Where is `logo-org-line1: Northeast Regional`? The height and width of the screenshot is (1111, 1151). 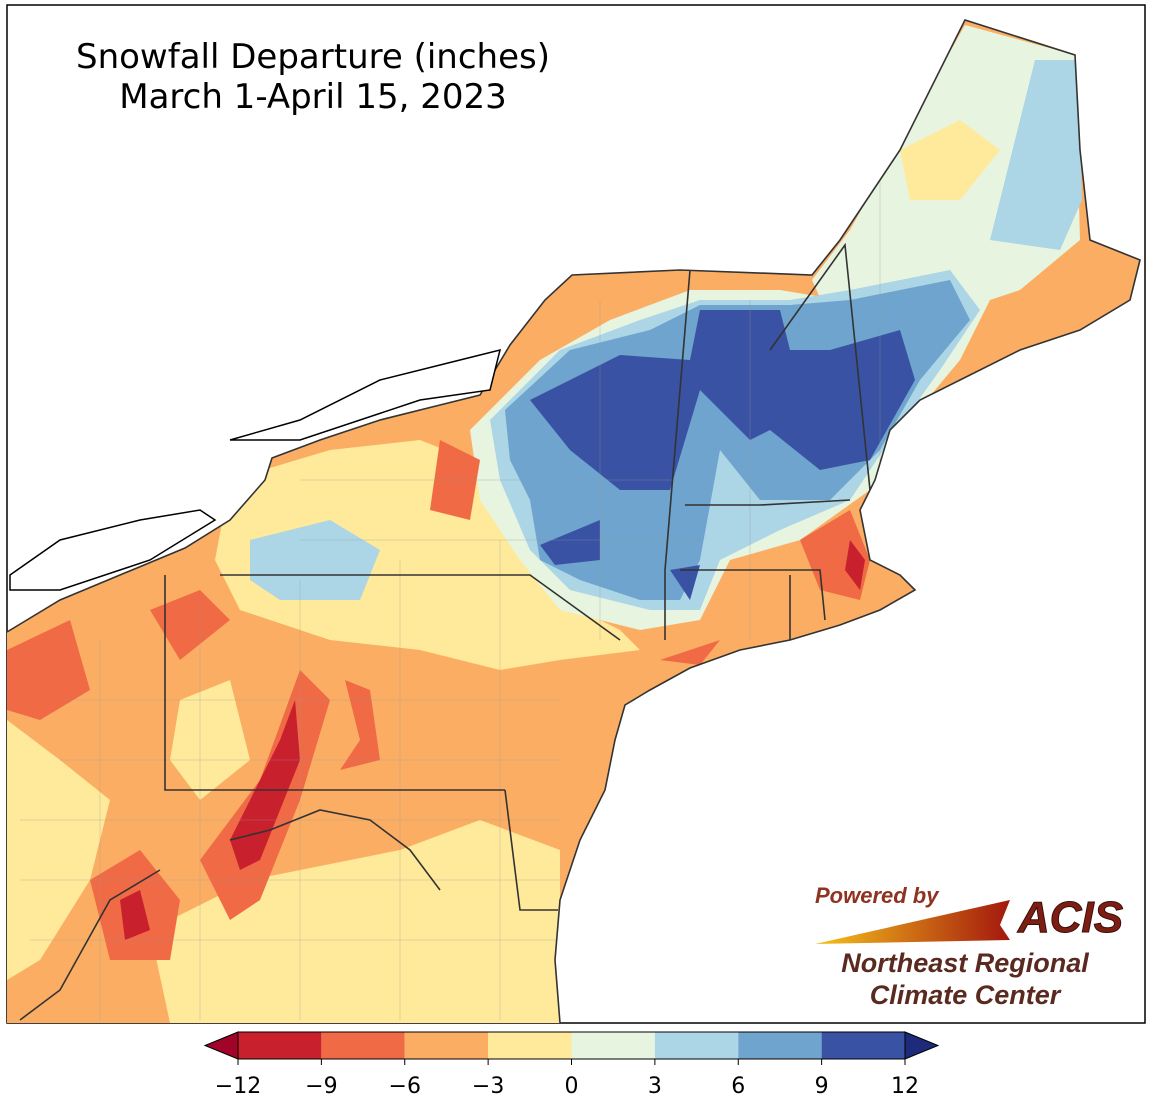
logo-org-line1: Northeast Regional is located at coordinates (965, 963).